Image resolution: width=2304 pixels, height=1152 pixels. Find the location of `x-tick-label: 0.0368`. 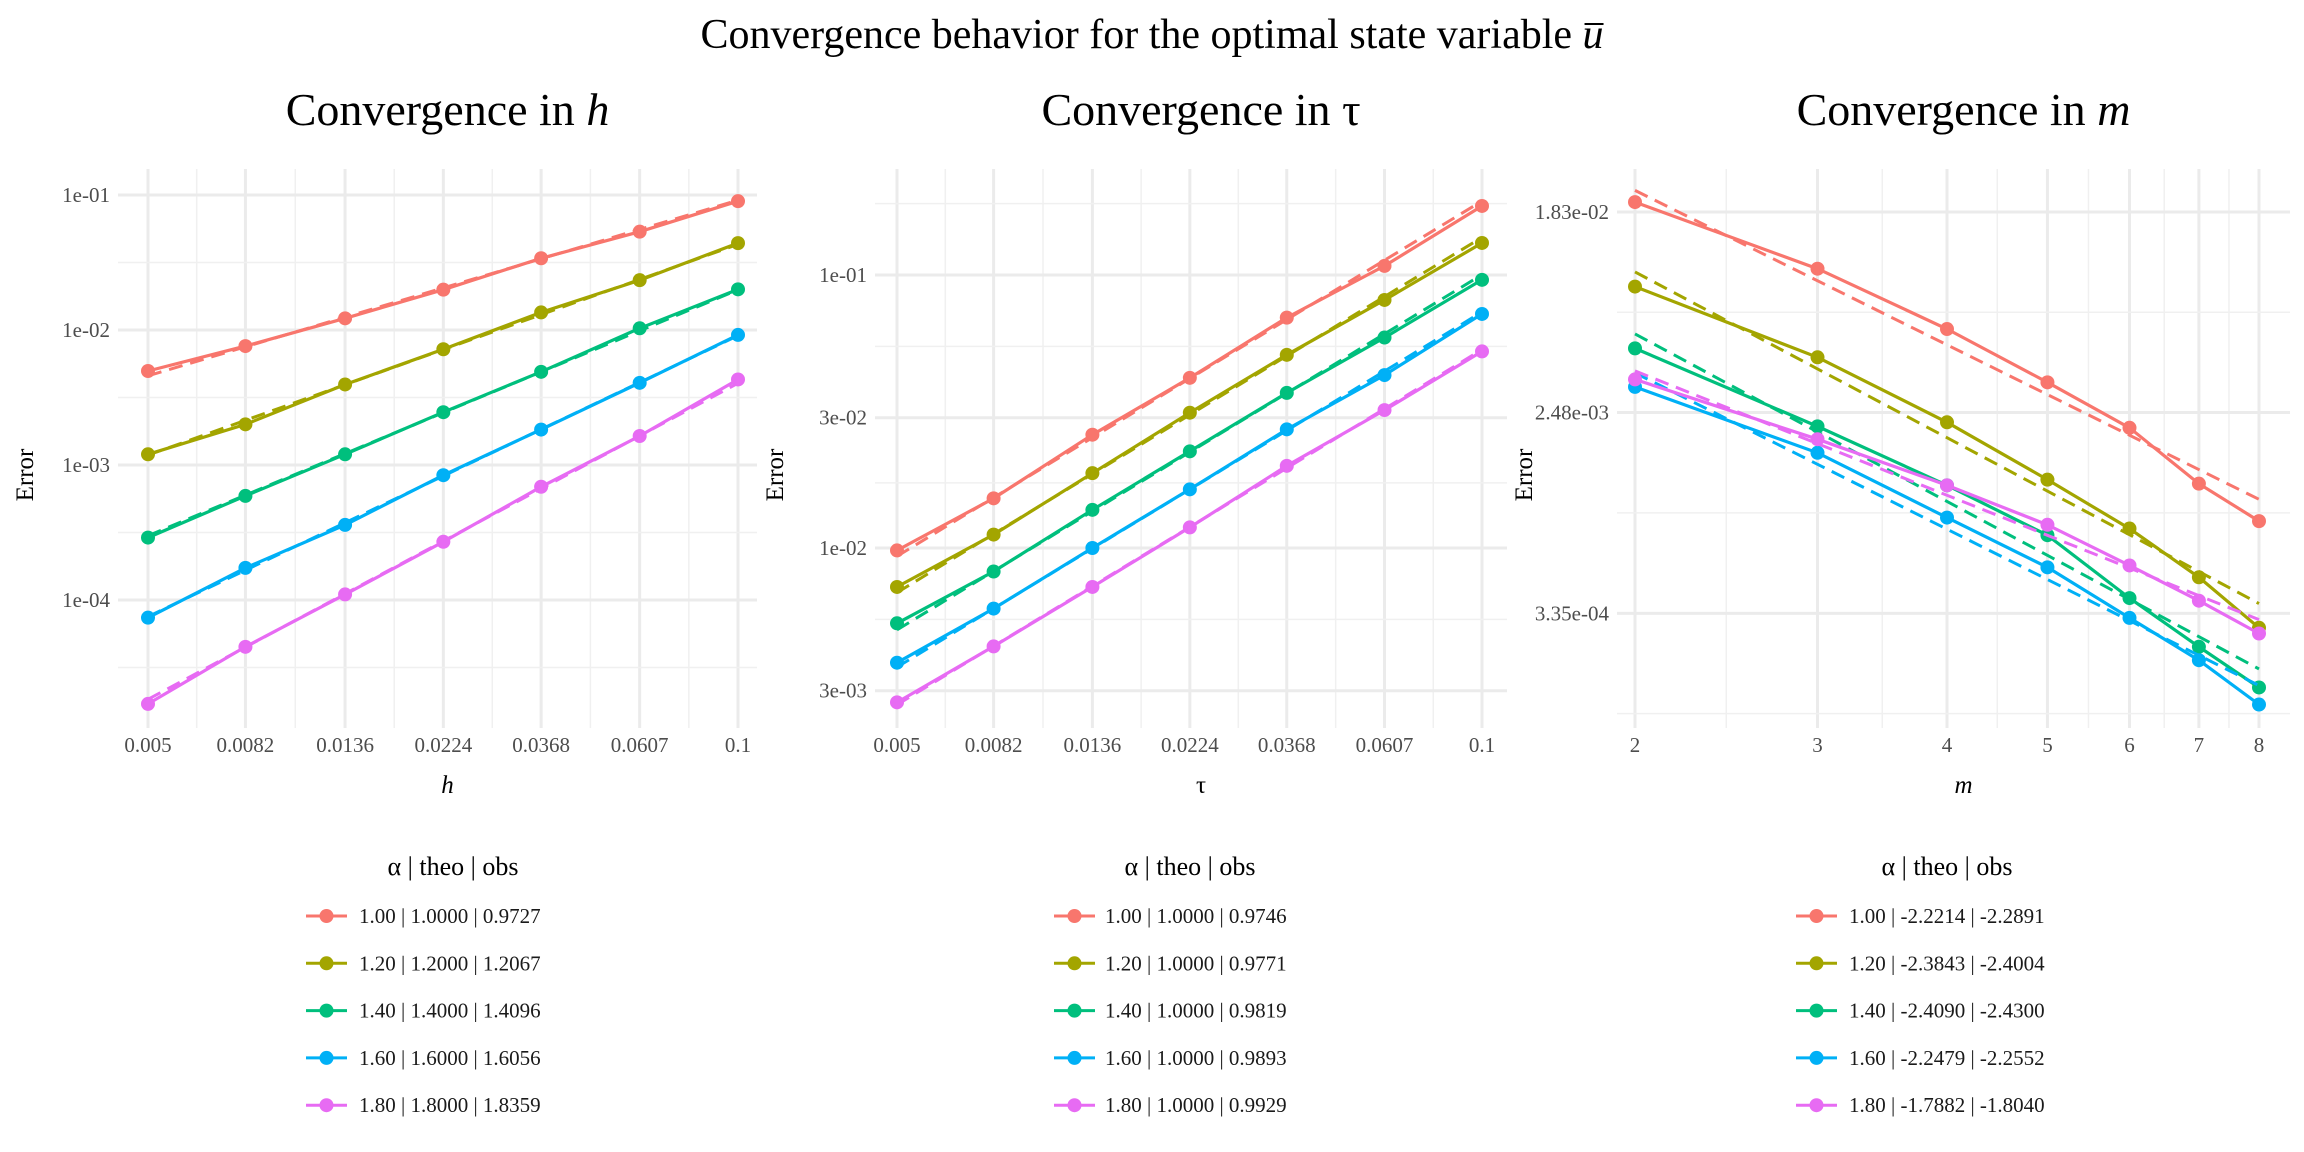

x-tick-label: 0.0368 is located at coordinates (541, 745).